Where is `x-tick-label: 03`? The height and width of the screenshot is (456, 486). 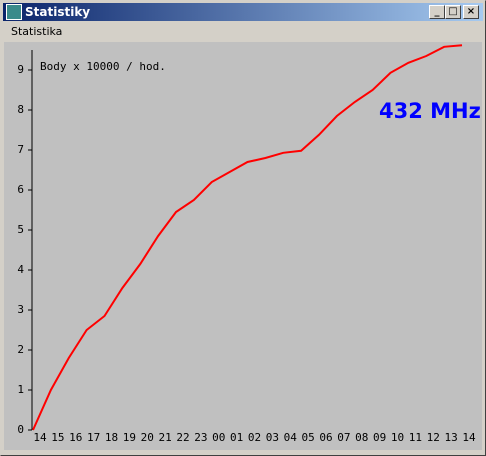 x-tick-label: 03 is located at coordinates (272, 437).